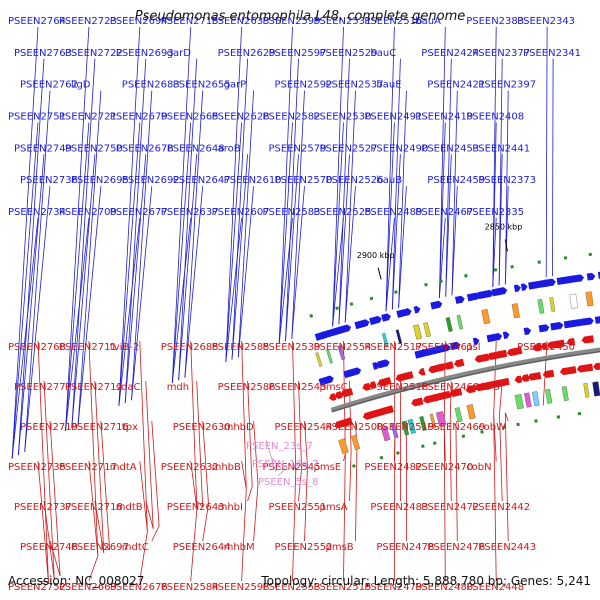 The image size is (600, 600). I want to click on bottom-gene-label-69: PSEEN2448, so click(495, 587).